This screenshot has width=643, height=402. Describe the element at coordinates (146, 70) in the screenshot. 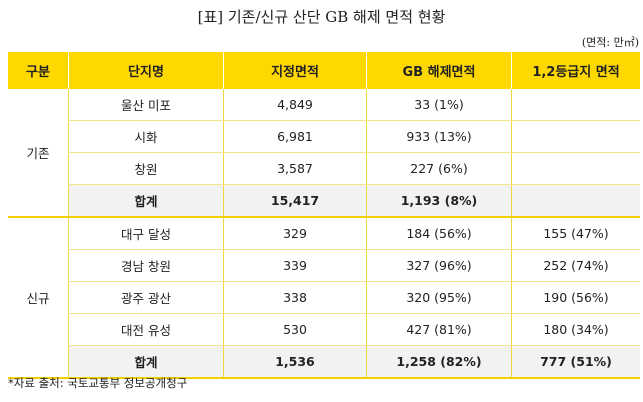

I see `header-complex: 단지명` at that location.